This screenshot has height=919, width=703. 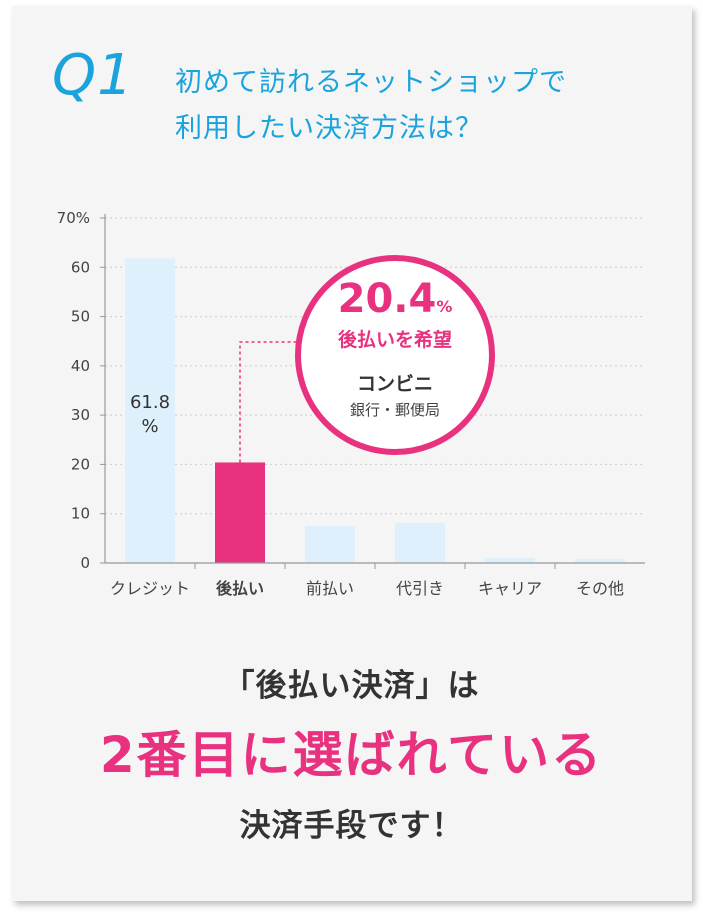 What do you see at coordinates (371, 82) in the screenshot?
I see `question-line-1: 初めて訪れるネットショップで` at bounding box center [371, 82].